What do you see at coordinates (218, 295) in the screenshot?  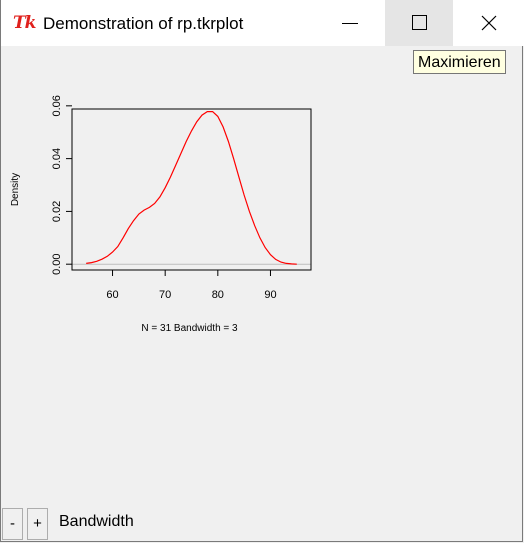 I see `x-tick-label: 80` at bounding box center [218, 295].